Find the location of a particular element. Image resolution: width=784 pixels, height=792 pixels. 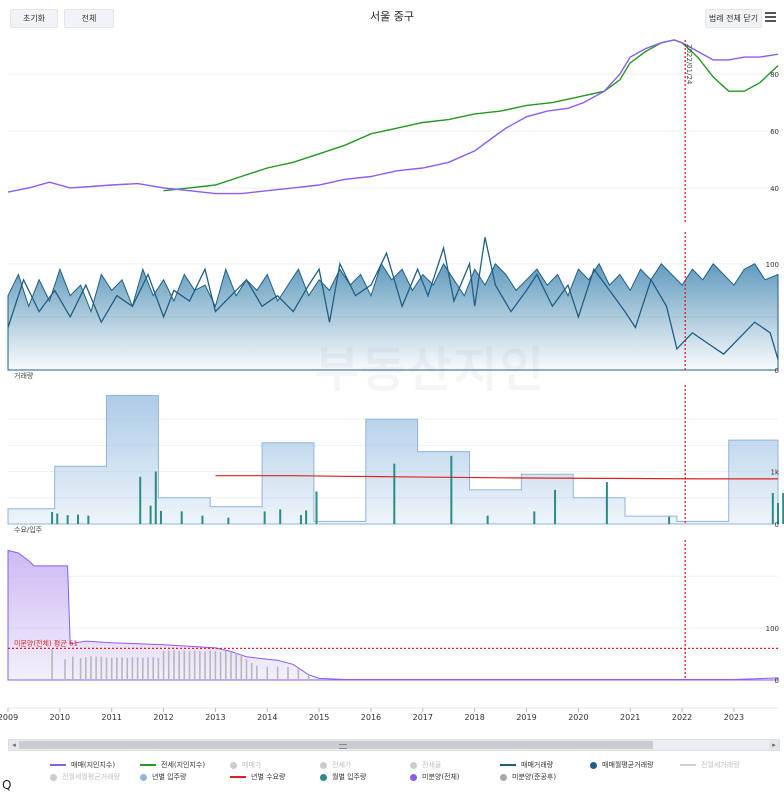

x-tick-label: 2019 is located at coordinates (526, 717).